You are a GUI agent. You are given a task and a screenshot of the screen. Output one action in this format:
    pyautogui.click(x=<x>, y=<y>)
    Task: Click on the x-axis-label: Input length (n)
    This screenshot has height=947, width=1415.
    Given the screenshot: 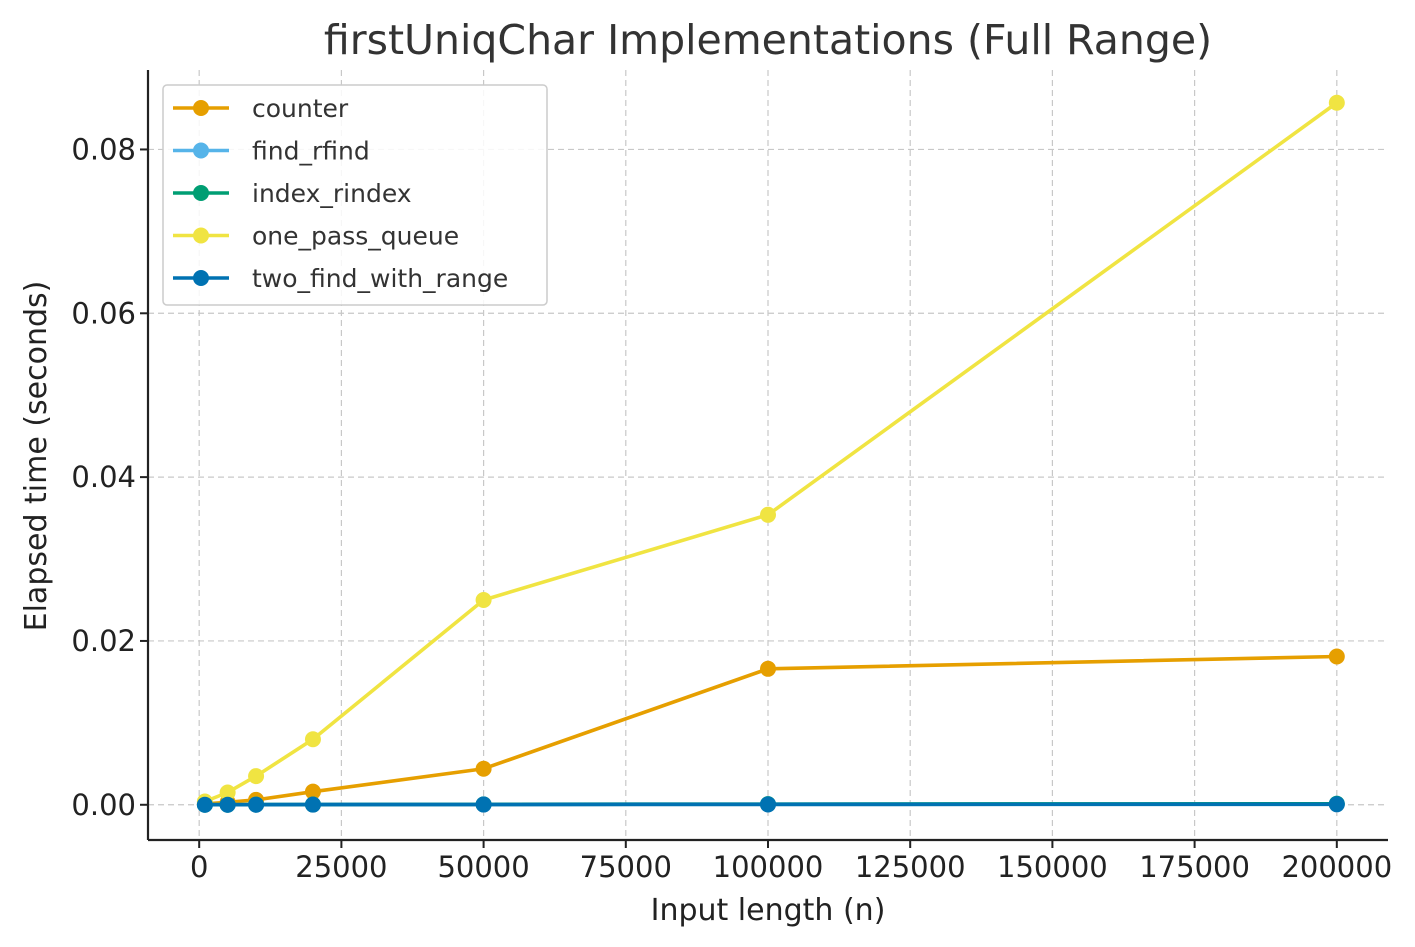 What is the action you would take?
    pyautogui.click(x=768, y=910)
    